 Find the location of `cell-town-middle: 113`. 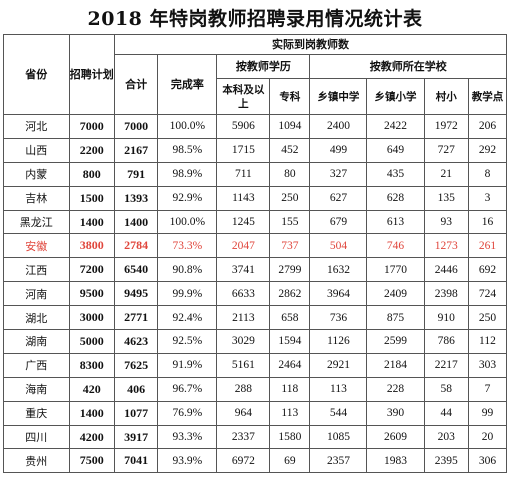

cell-town-middle: 113 is located at coordinates (338, 389).